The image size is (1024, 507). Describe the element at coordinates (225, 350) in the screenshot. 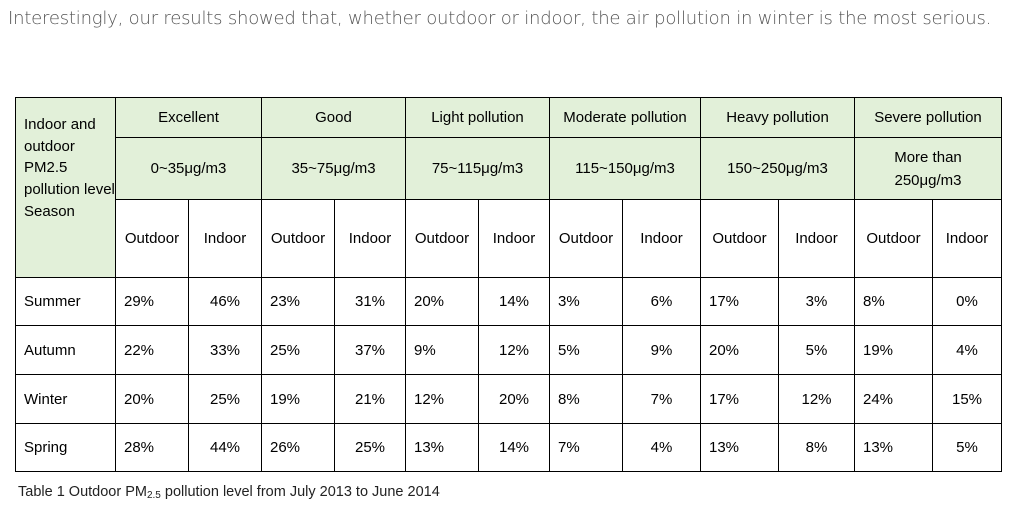

I see `table-cell: 33%` at that location.